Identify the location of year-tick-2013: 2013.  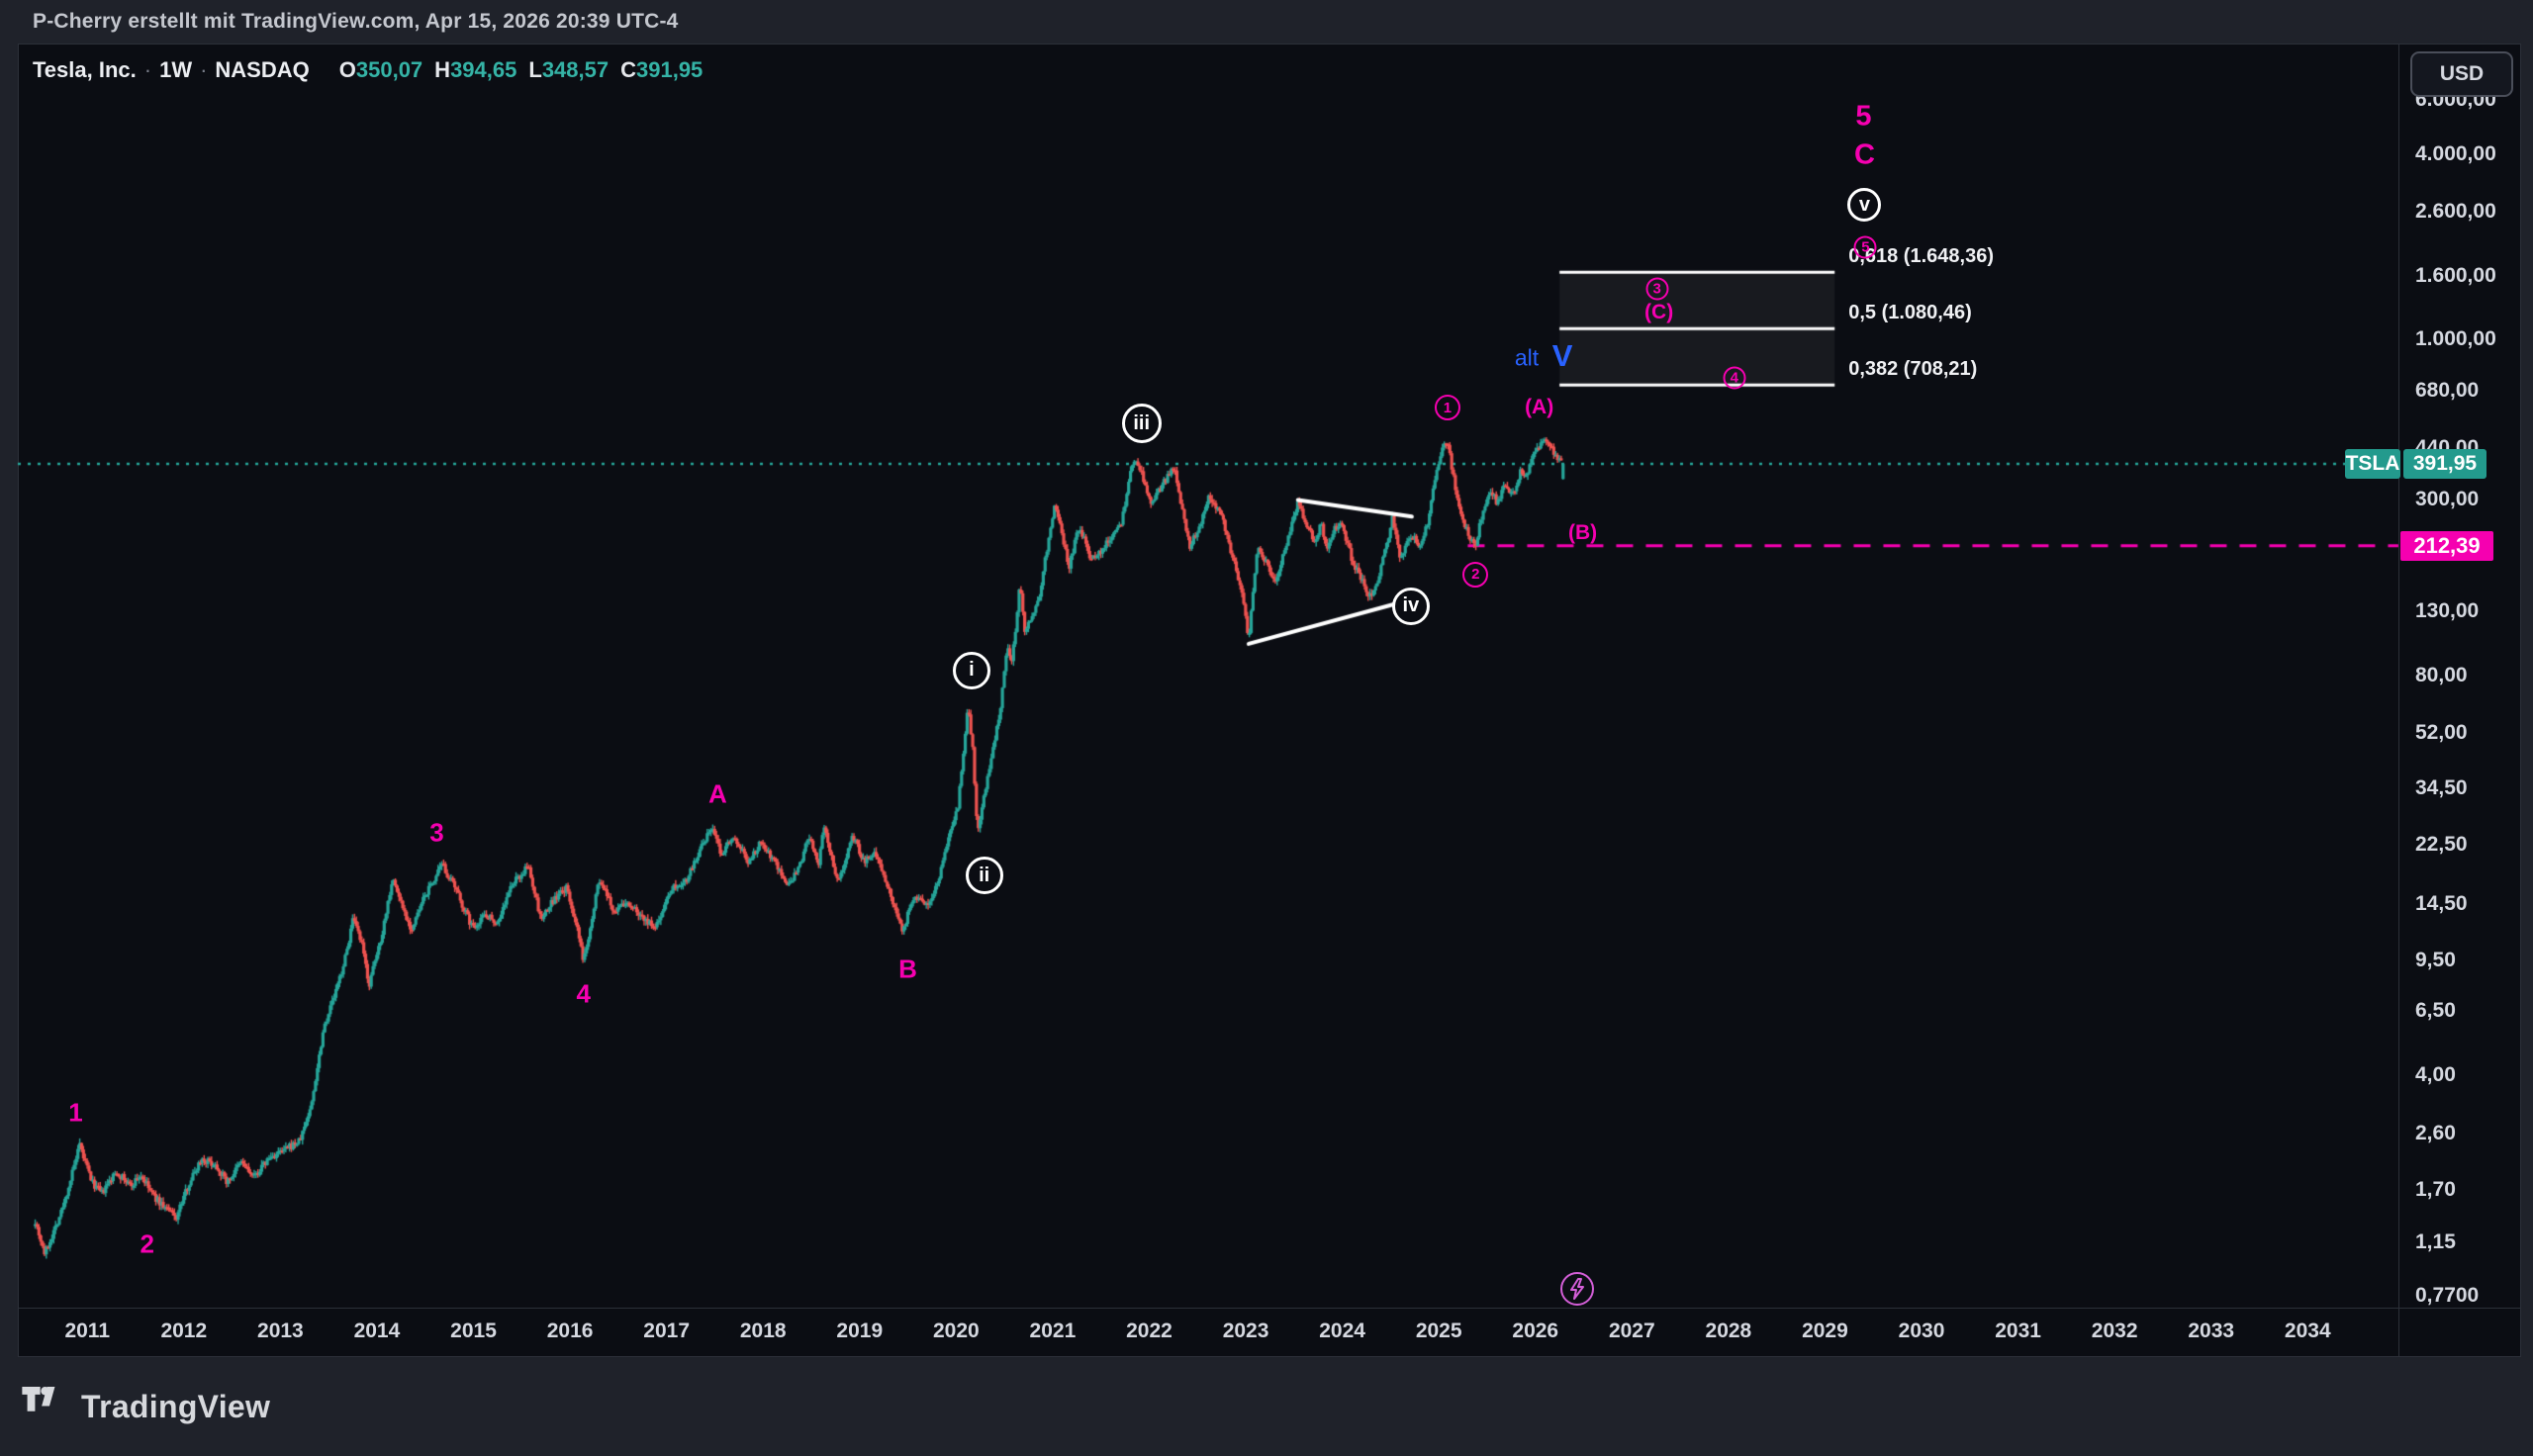
(281, 1331).